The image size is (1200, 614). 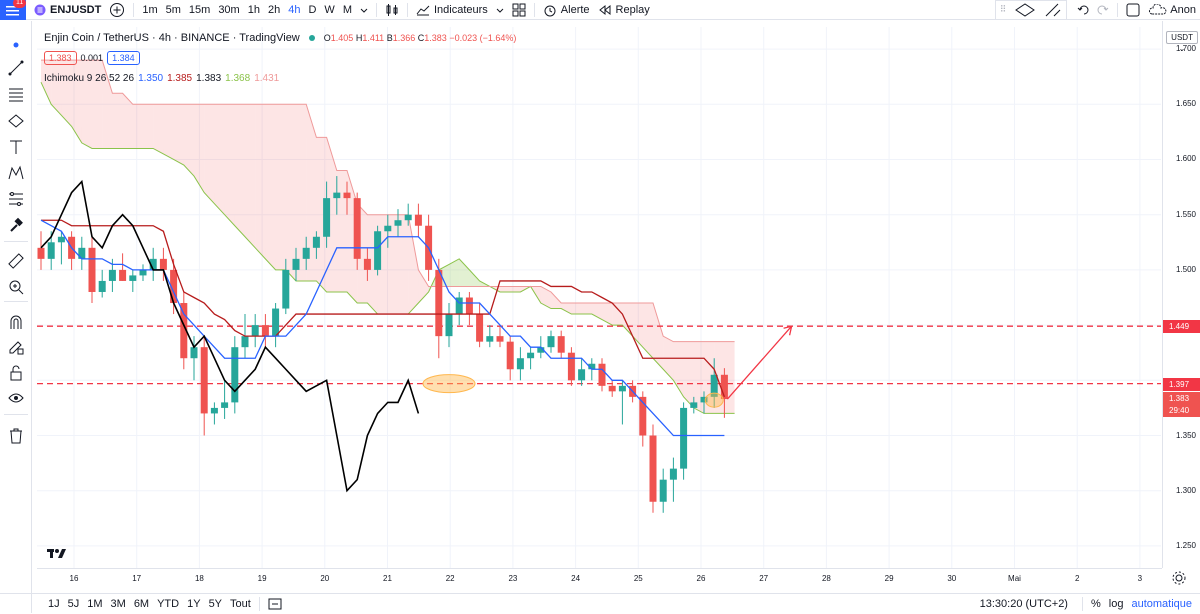 What do you see at coordinates (566, 10) in the screenshot?
I see `alert-button: Alerte` at bounding box center [566, 10].